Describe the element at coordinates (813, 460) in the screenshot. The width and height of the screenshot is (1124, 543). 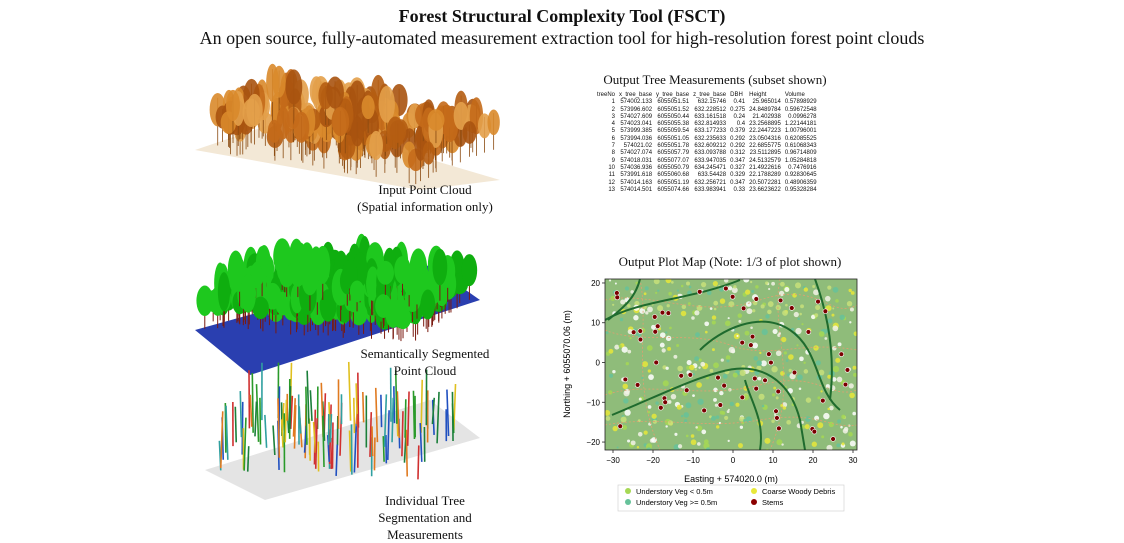
I see `x-tick-label: 20` at that location.